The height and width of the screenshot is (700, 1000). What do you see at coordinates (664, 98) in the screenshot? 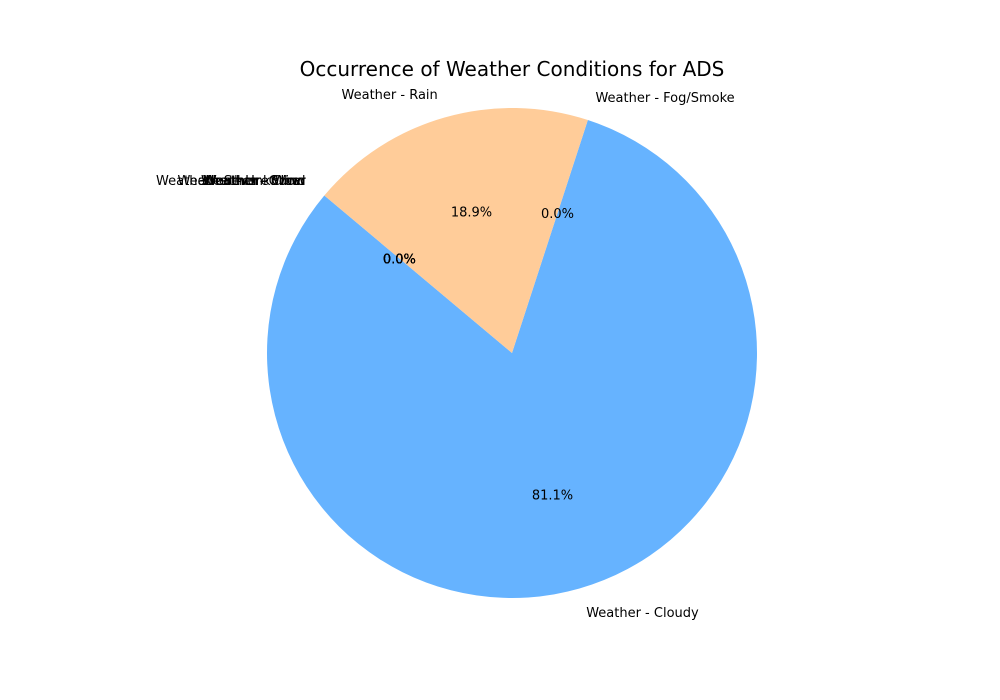
I see `slice-label-fog-smoke: Weather - Fog/Smoke` at bounding box center [664, 98].